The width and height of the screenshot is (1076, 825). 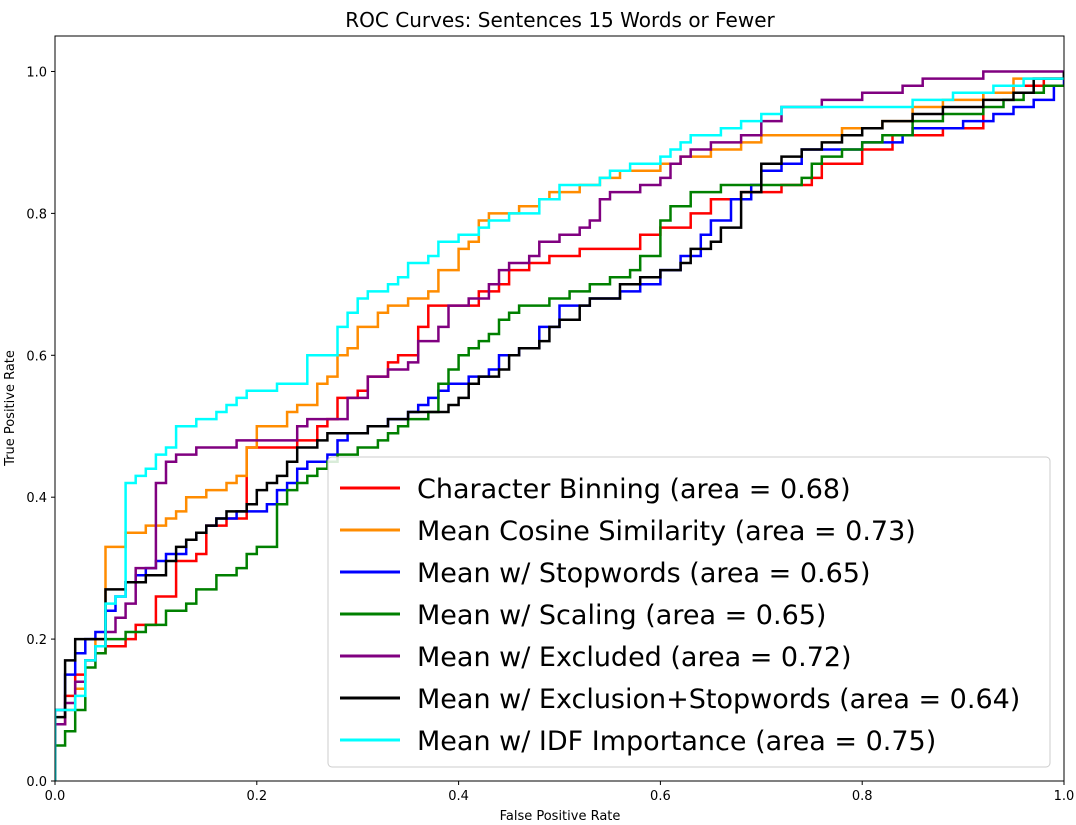 I want to click on legend-label-0: Character Binning (area = 0.68), so click(x=634, y=489).